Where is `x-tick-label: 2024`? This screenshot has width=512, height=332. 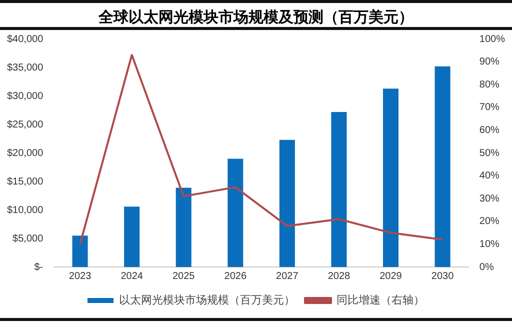 x-tick-label: 2024 is located at coordinates (132, 276).